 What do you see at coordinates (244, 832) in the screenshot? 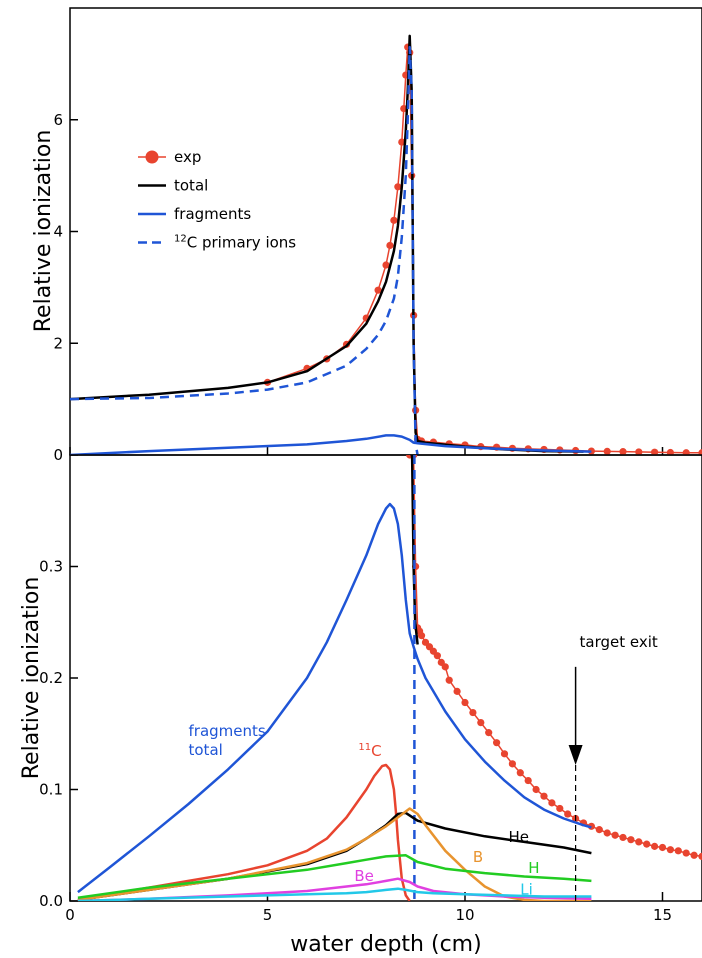
I see `bottom-series-c` at bounding box center [244, 832].